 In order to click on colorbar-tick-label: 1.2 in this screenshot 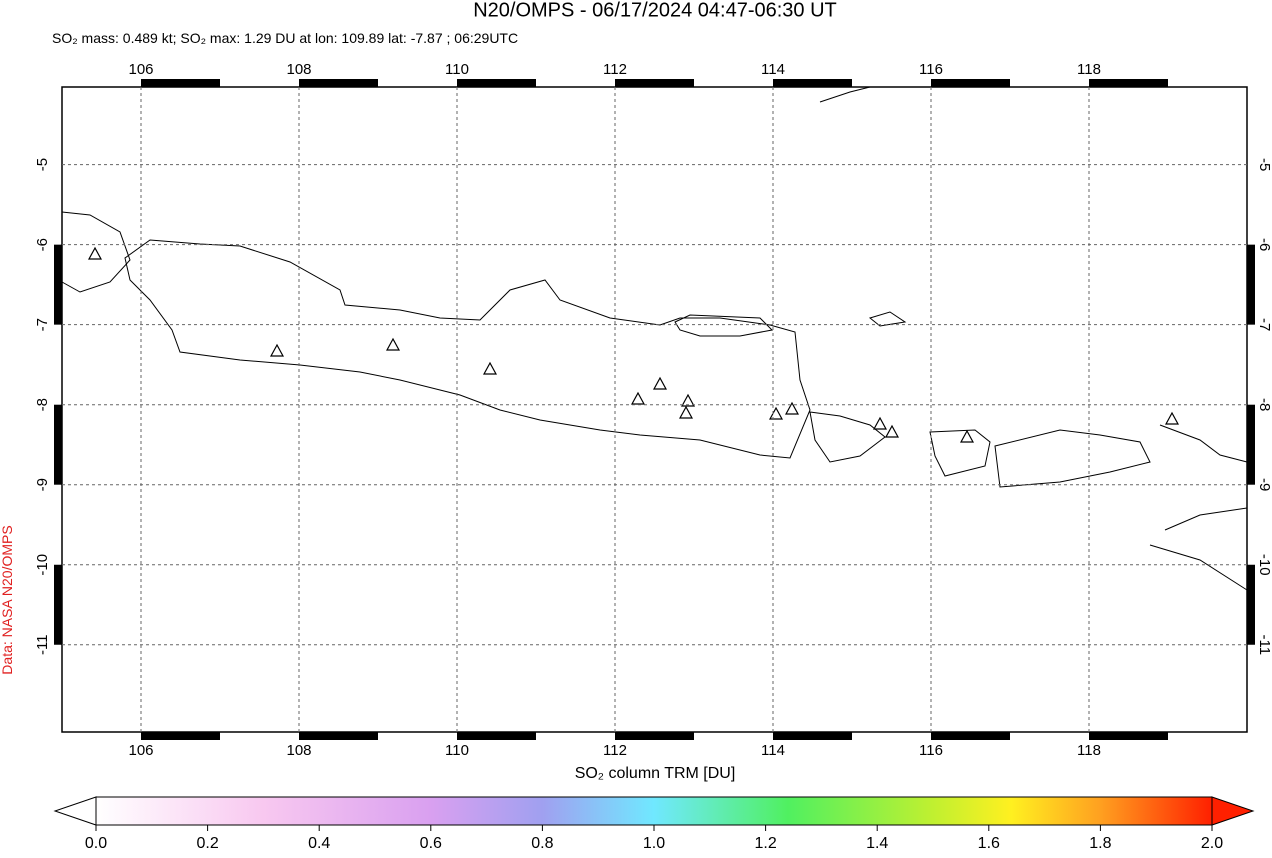, I will do `click(765, 843)`.